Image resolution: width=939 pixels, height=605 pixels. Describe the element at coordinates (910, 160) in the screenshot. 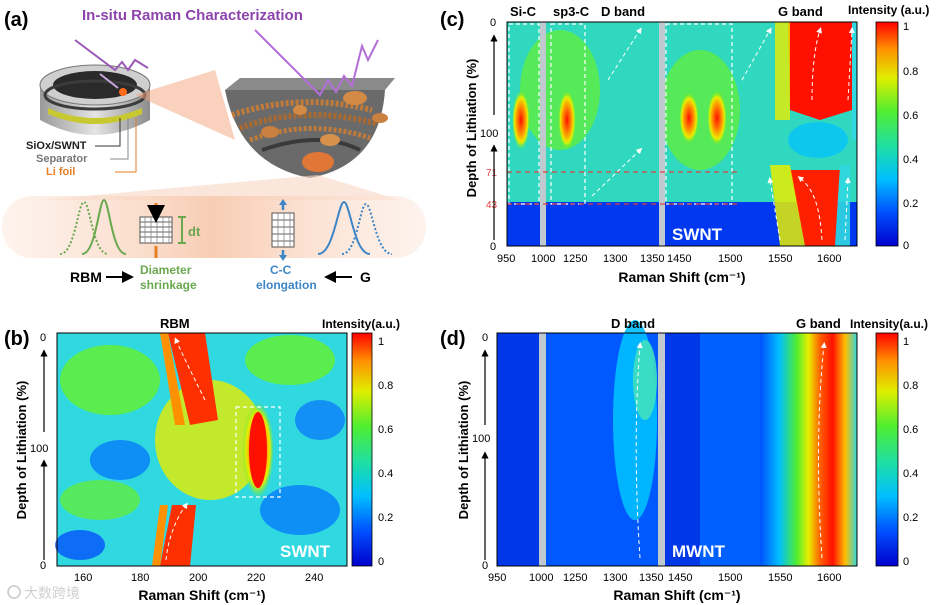

I see `c-cbar-04: 0.4` at that location.